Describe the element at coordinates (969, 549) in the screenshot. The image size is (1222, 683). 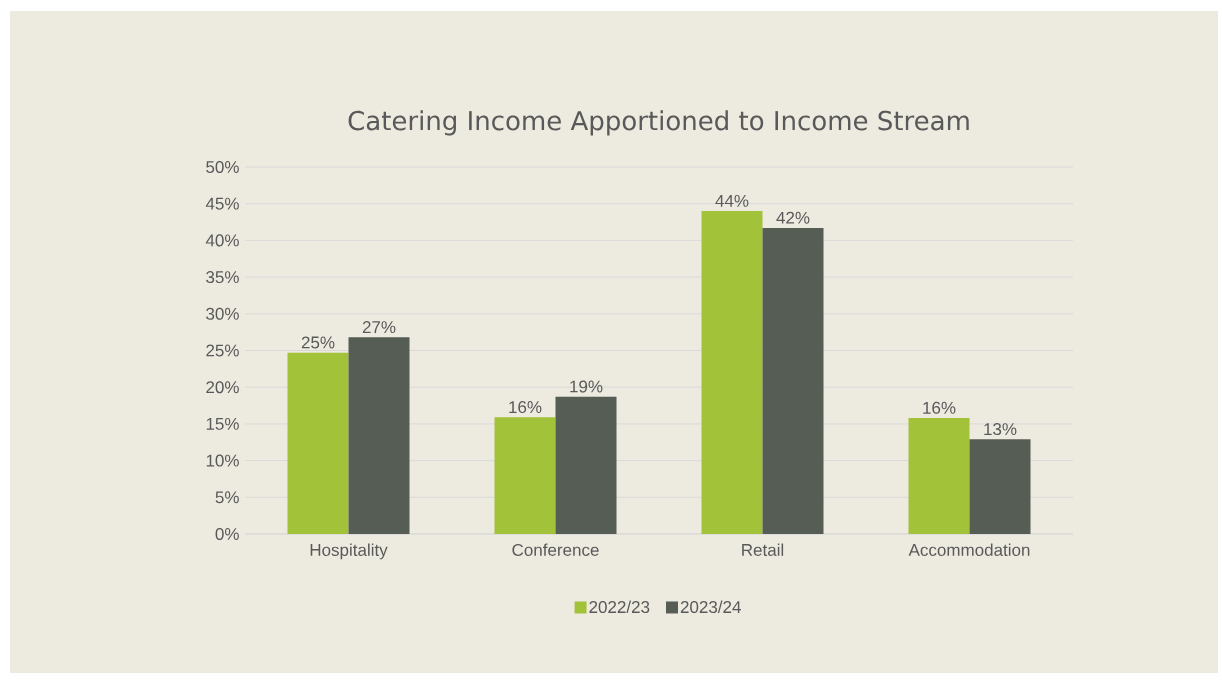
I see `x-tick-label: Accommodation` at that location.